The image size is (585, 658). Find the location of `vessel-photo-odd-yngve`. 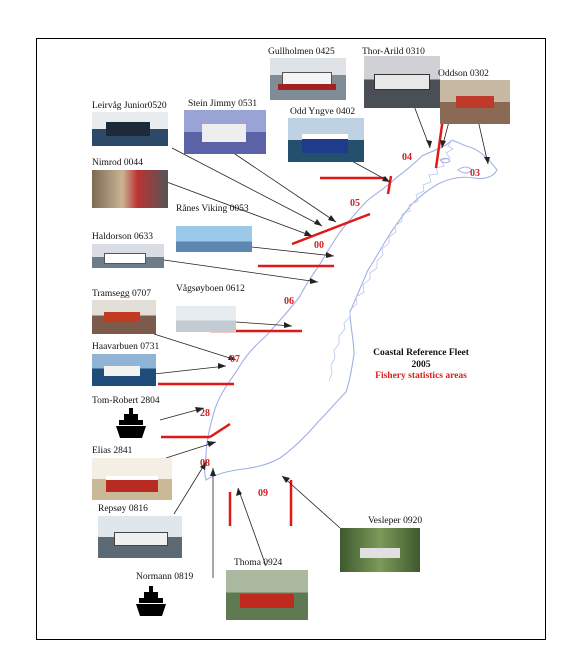

vessel-photo-odd-yngve is located at coordinates (326, 140).